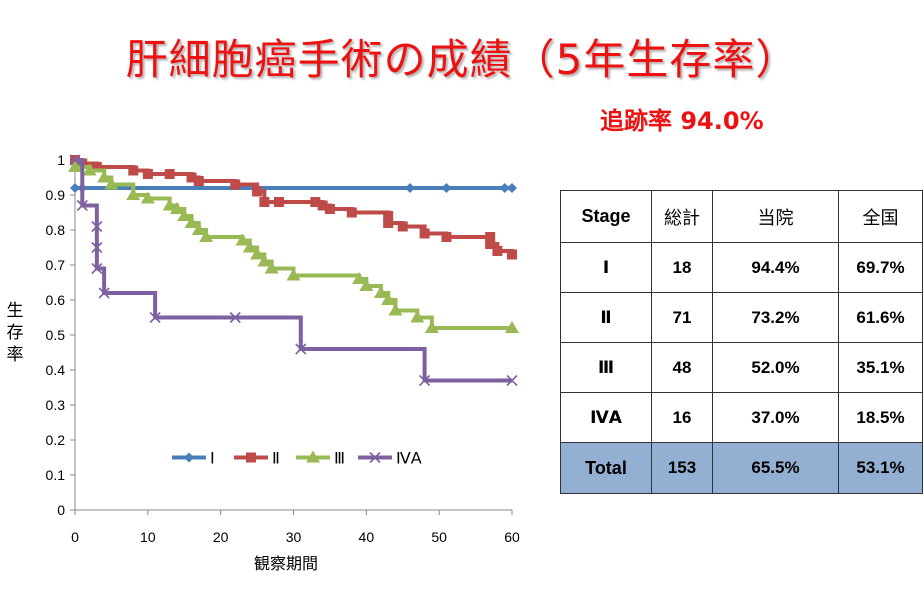 The image size is (924, 603). I want to click on y-tick-label: 1, so click(61, 160).